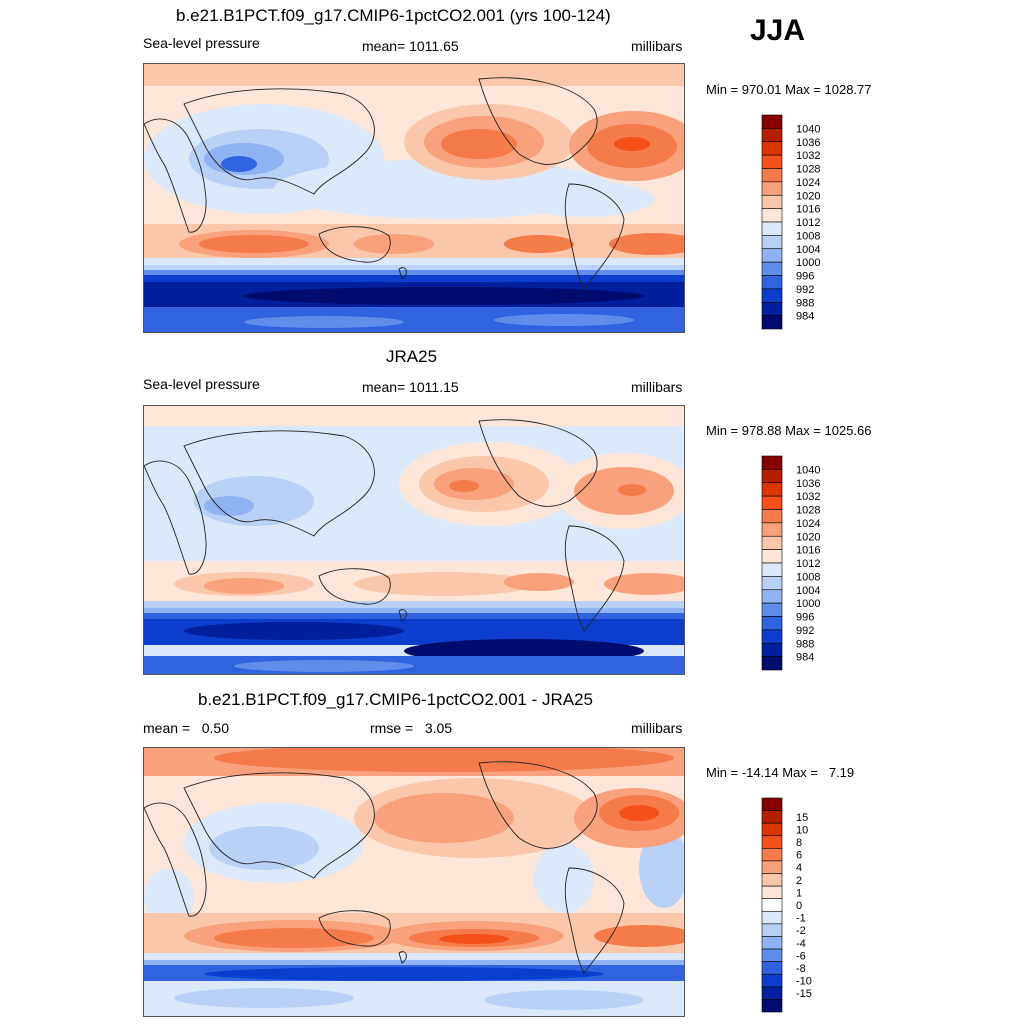 Image resolution: width=1024 pixels, height=1024 pixels. Describe the element at coordinates (799, 893) in the screenshot. I see `colorbar-label: 1` at that location.